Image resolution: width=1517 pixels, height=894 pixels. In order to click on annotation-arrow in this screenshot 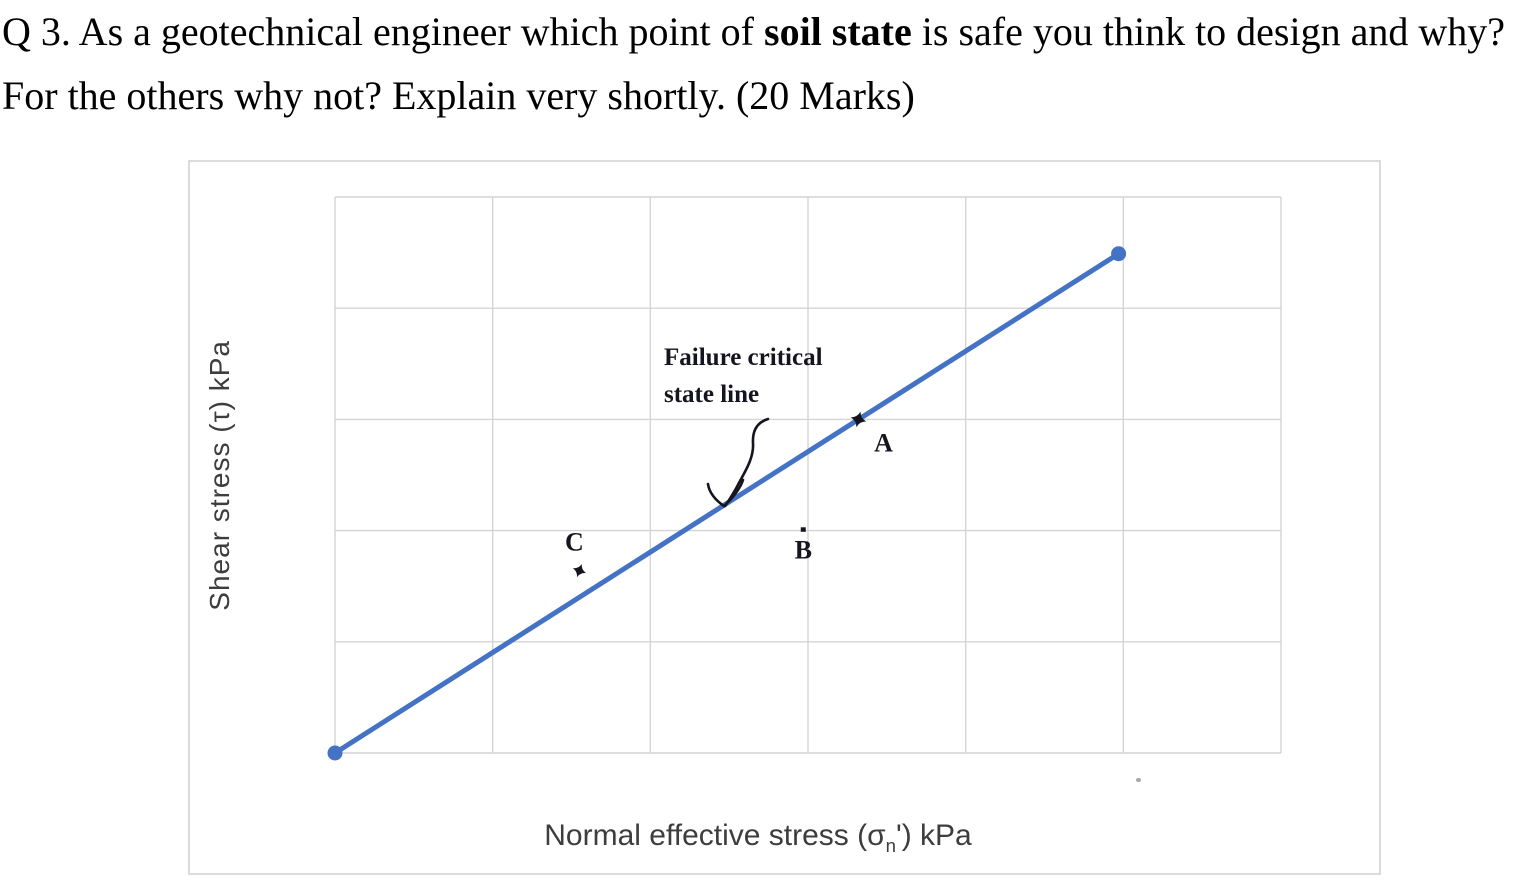, I will do `click(738, 462)`.